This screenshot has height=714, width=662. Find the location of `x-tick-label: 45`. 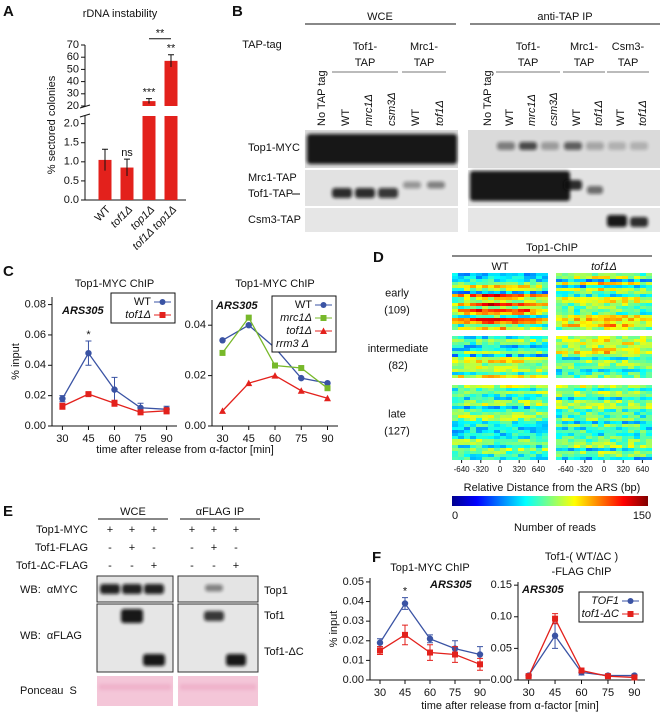

x-tick-label: 45 is located at coordinates (555, 693).